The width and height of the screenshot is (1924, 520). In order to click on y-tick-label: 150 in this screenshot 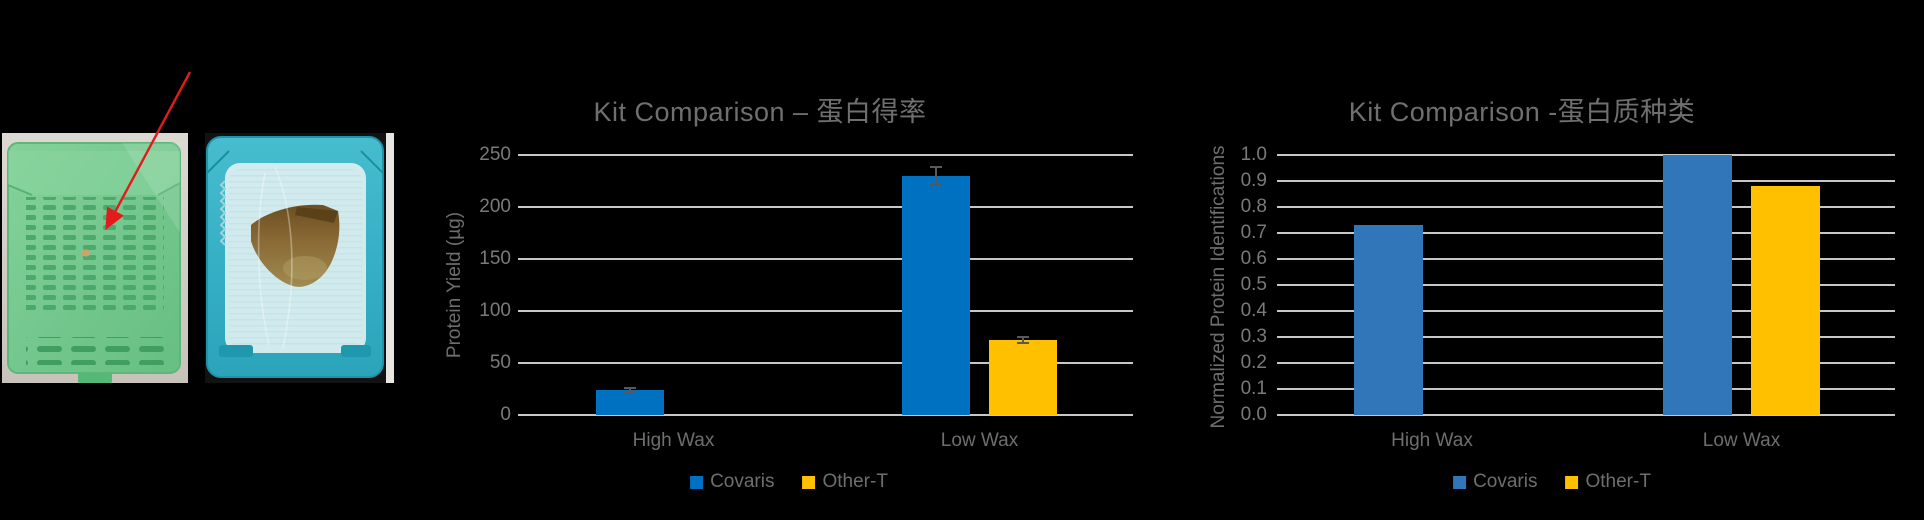, I will do `click(495, 258)`.